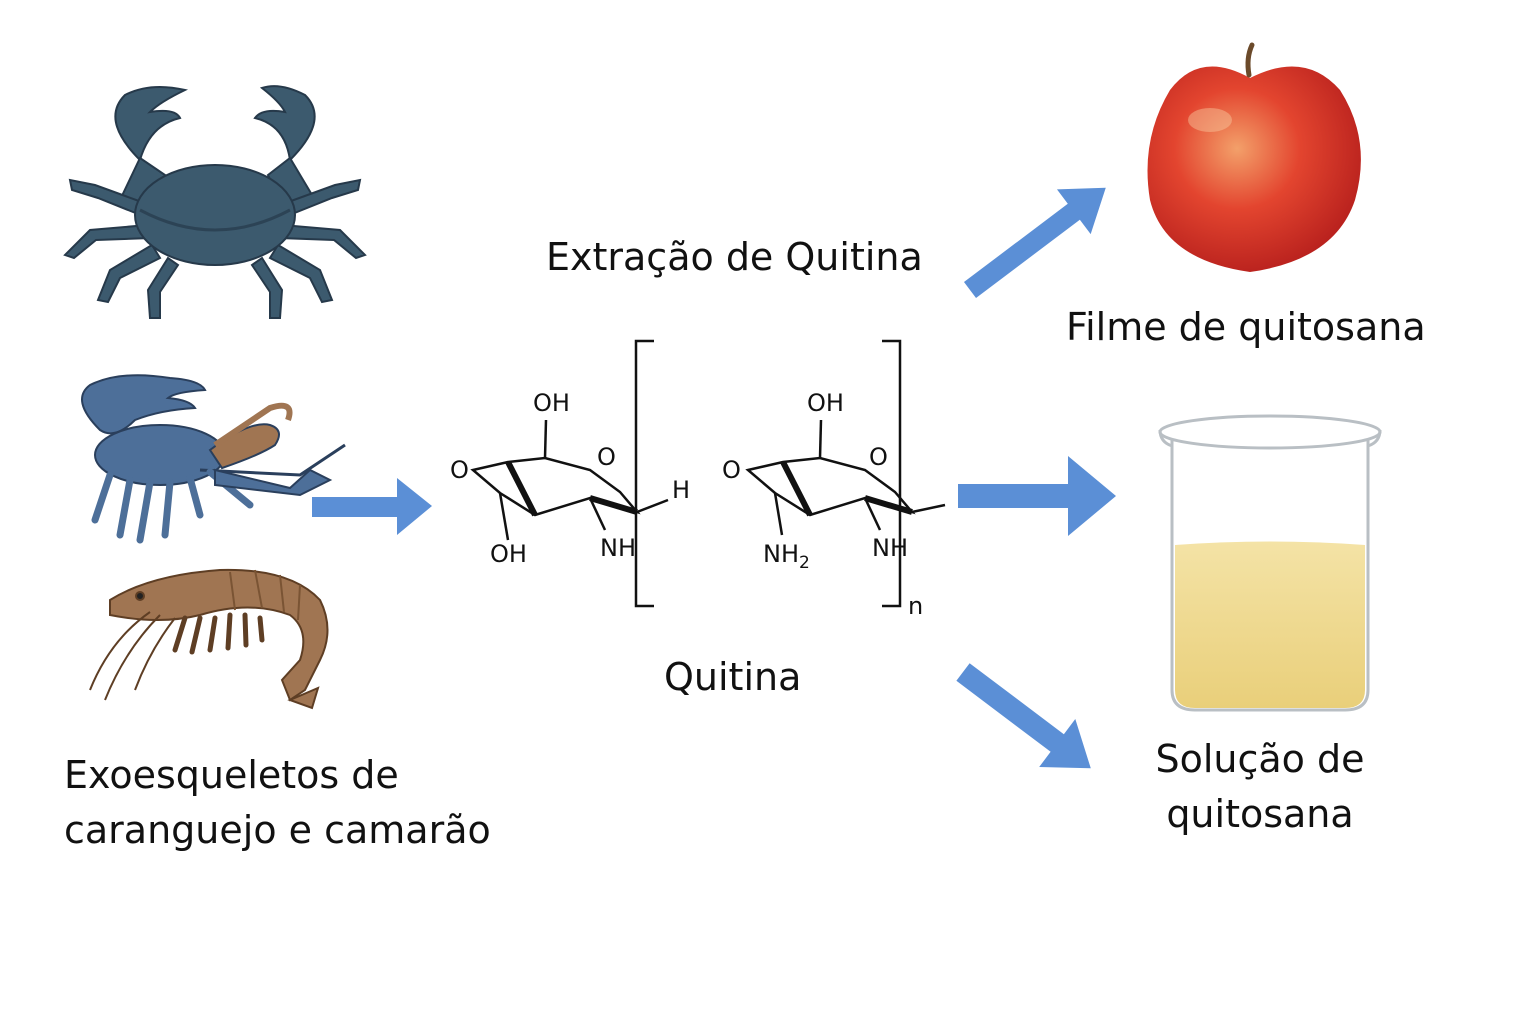  I want to click on exoskeleton-label-line2: caranguejo e camarão, so click(277, 830).